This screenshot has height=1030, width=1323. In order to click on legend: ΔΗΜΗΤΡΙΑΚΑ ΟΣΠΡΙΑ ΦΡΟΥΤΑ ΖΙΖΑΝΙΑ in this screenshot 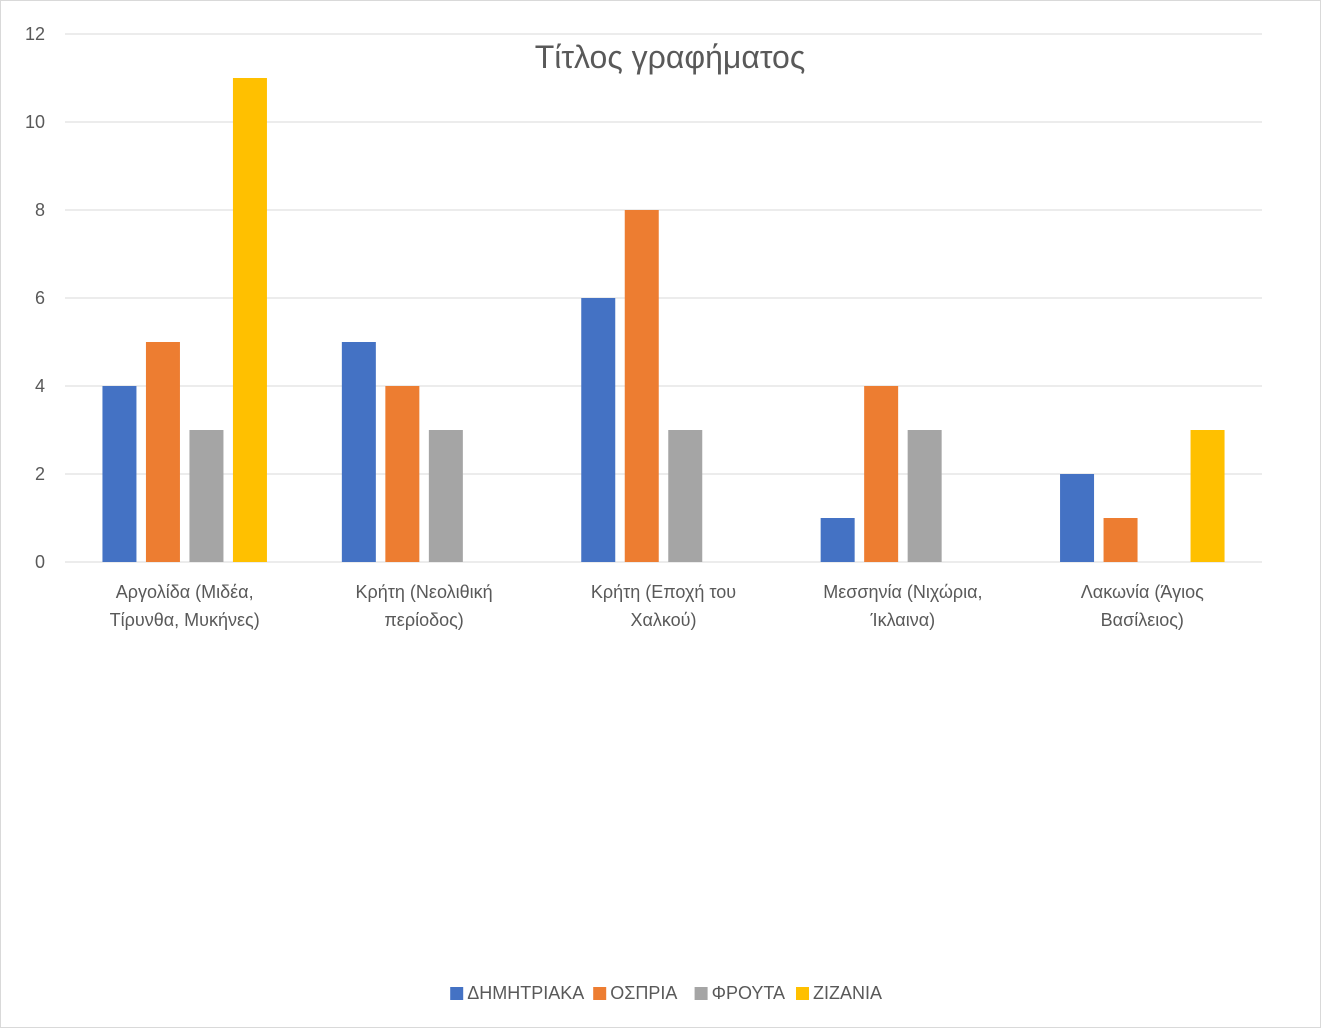, I will do `click(666, 993)`.